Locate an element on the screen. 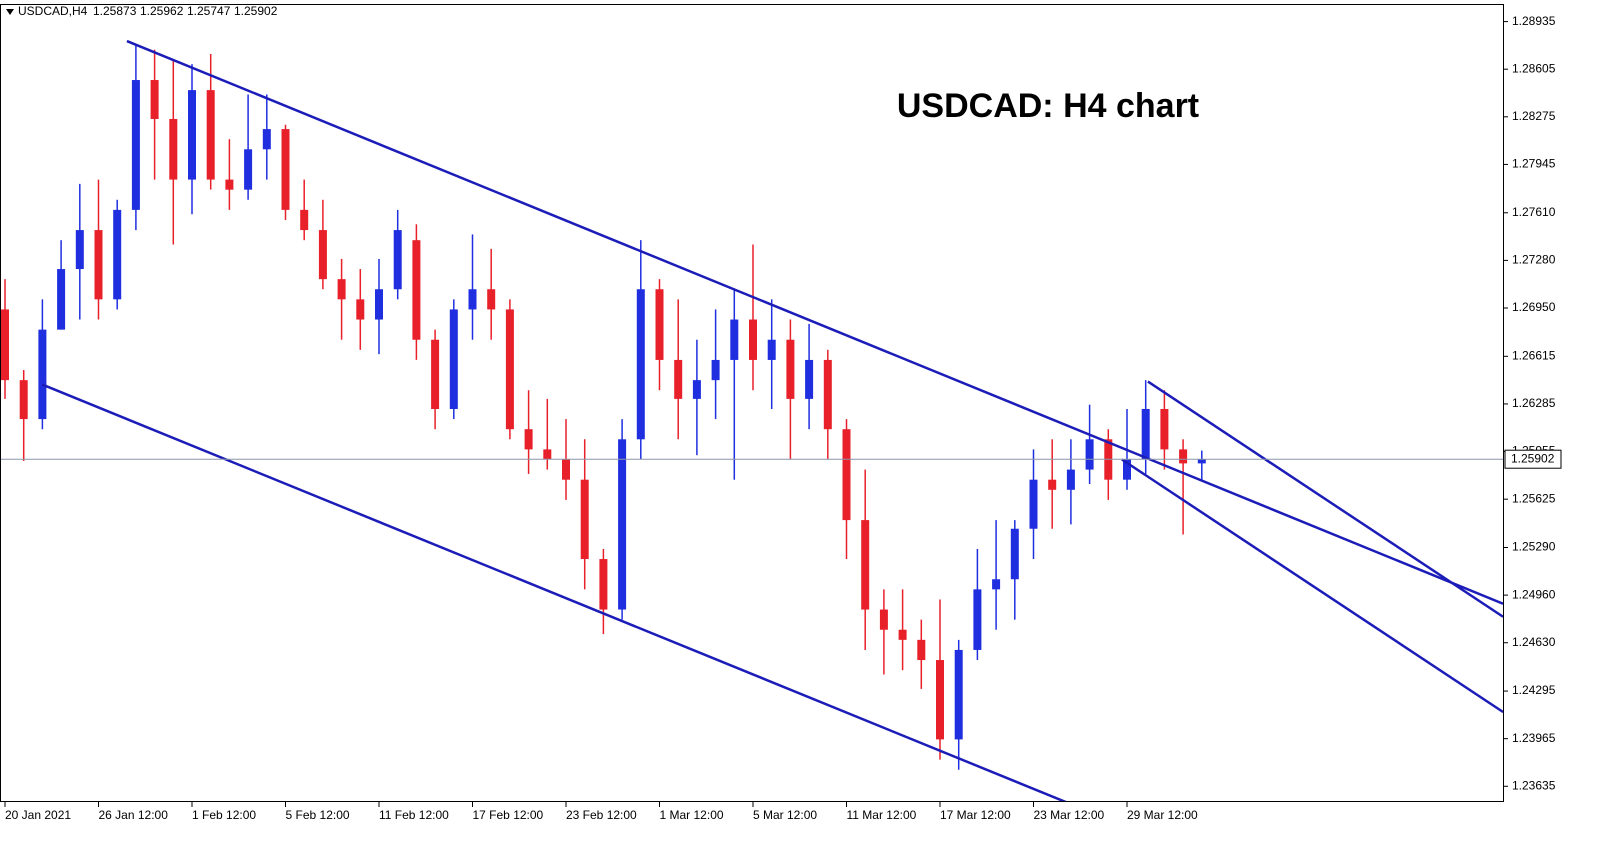  y-tick-label: 1.26285 is located at coordinates (1534, 403).